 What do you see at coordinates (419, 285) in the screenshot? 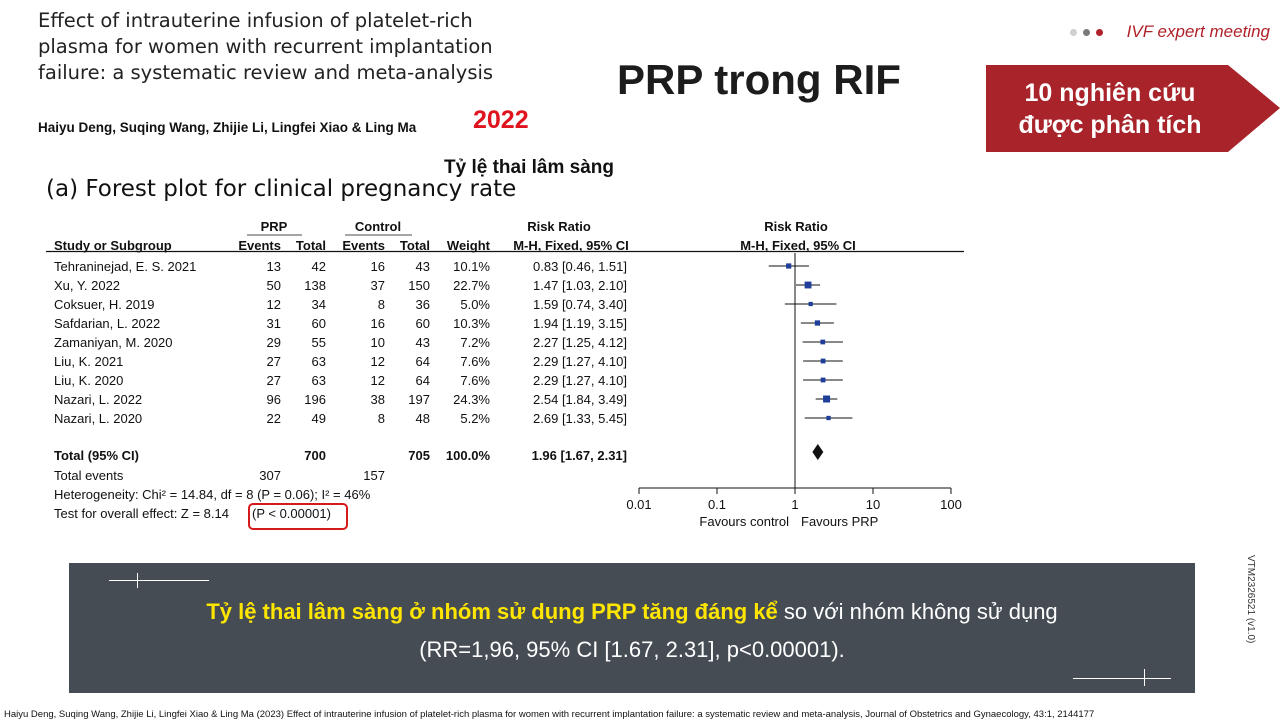
I see `control-total-cell: 150` at bounding box center [419, 285].